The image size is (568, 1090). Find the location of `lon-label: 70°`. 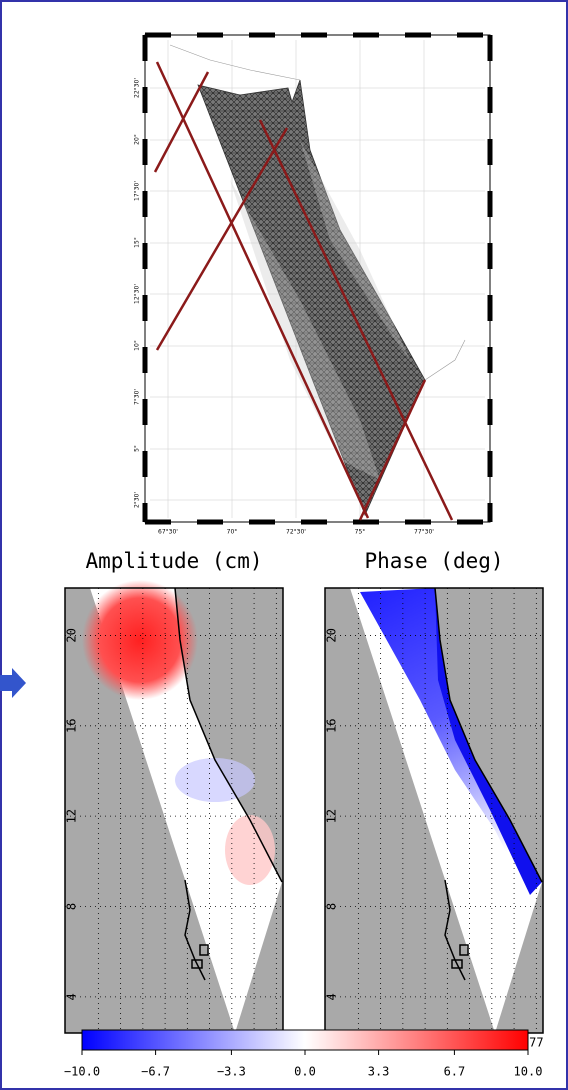

lon-label: 70° is located at coordinates (232, 532).